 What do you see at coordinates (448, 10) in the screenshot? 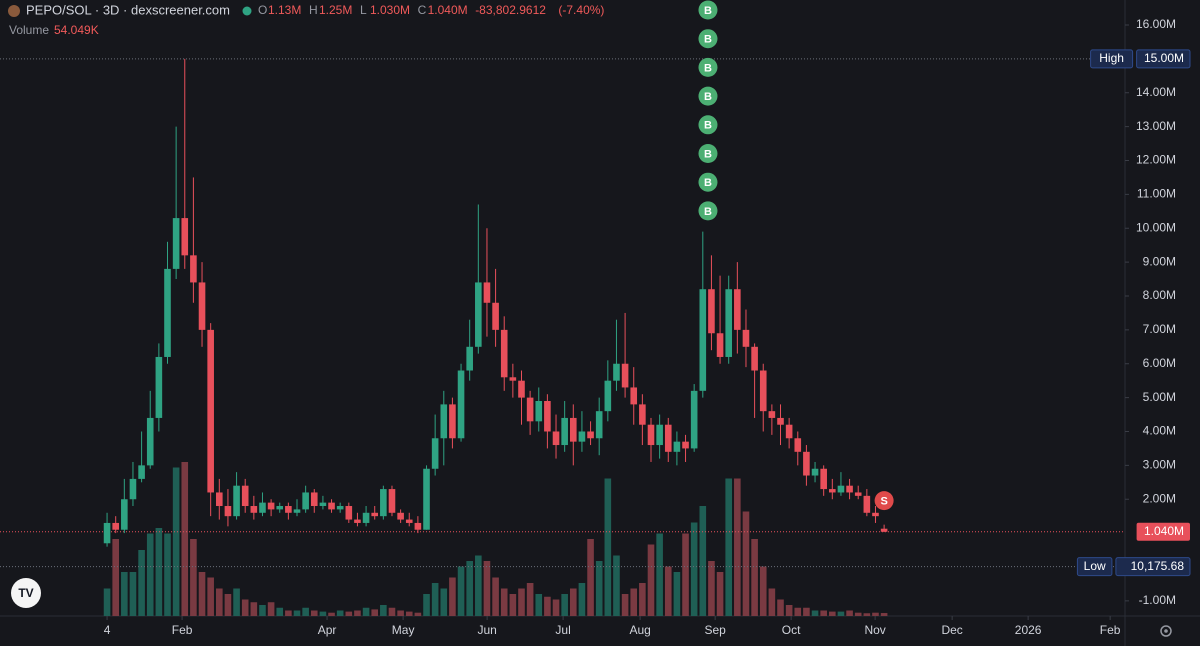
I see `ohlc-value: 1.040M` at bounding box center [448, 10].